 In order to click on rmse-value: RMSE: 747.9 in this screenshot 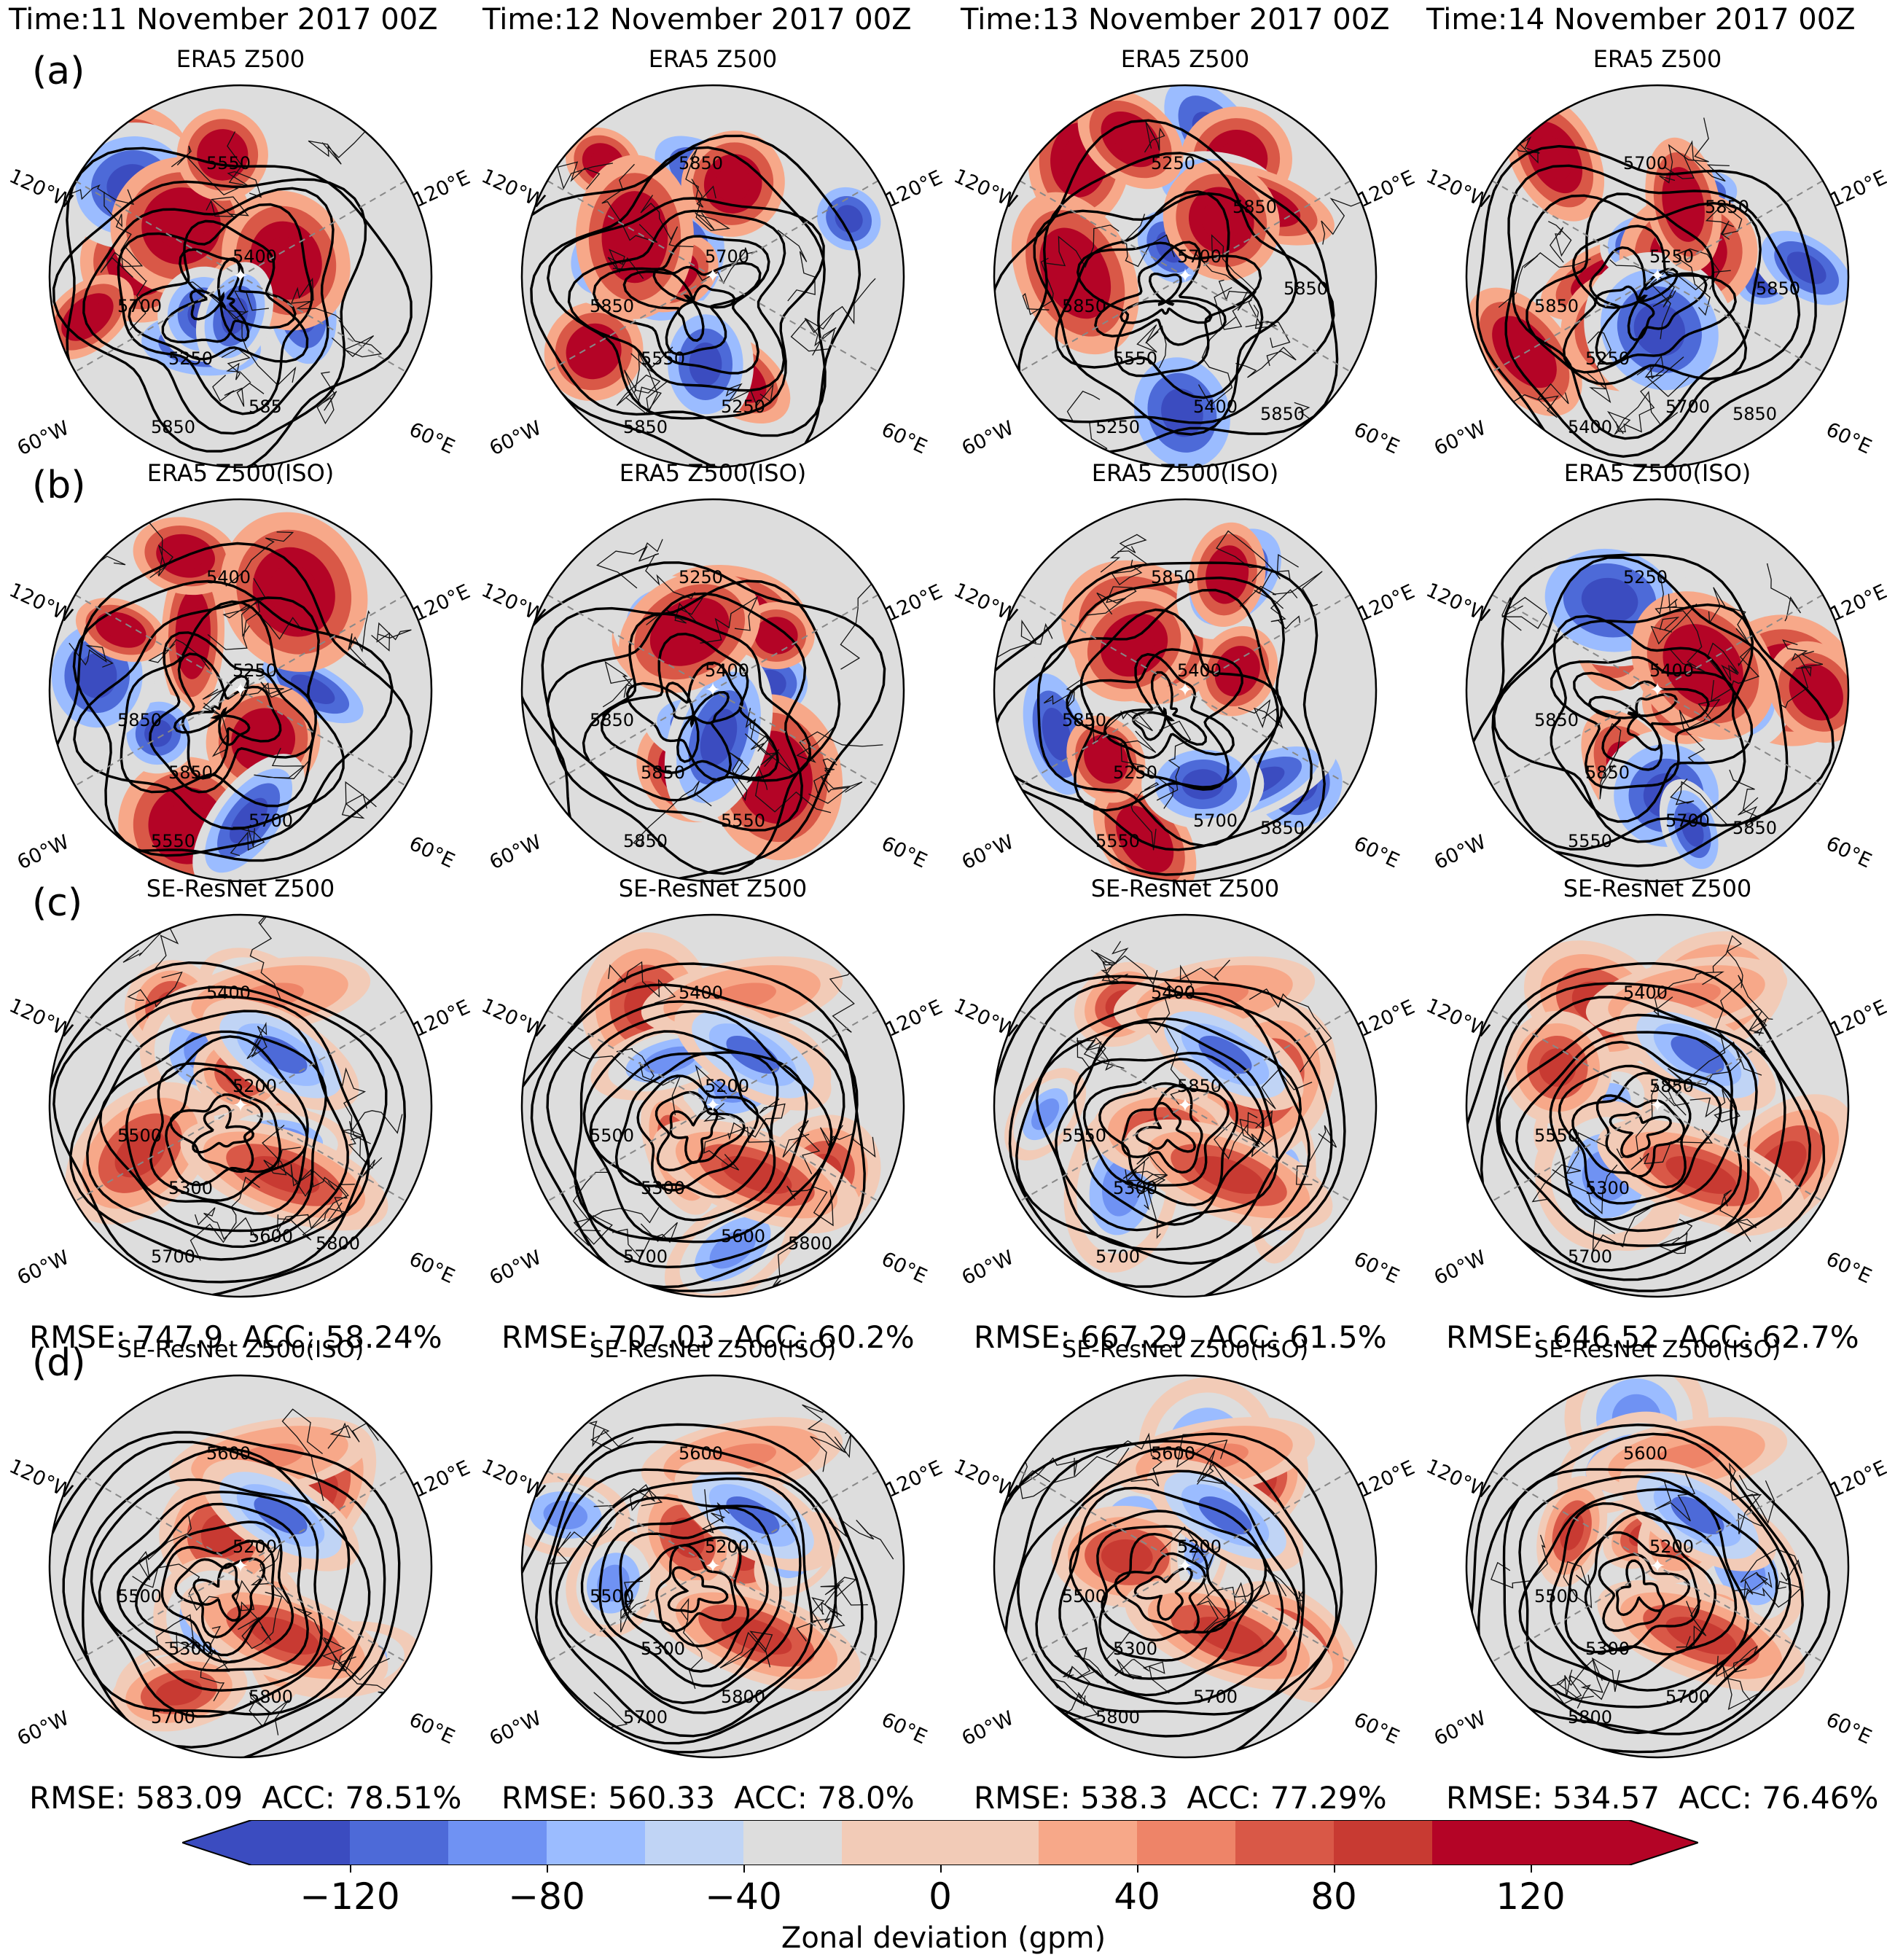, I will do `click(126, 1337)`.